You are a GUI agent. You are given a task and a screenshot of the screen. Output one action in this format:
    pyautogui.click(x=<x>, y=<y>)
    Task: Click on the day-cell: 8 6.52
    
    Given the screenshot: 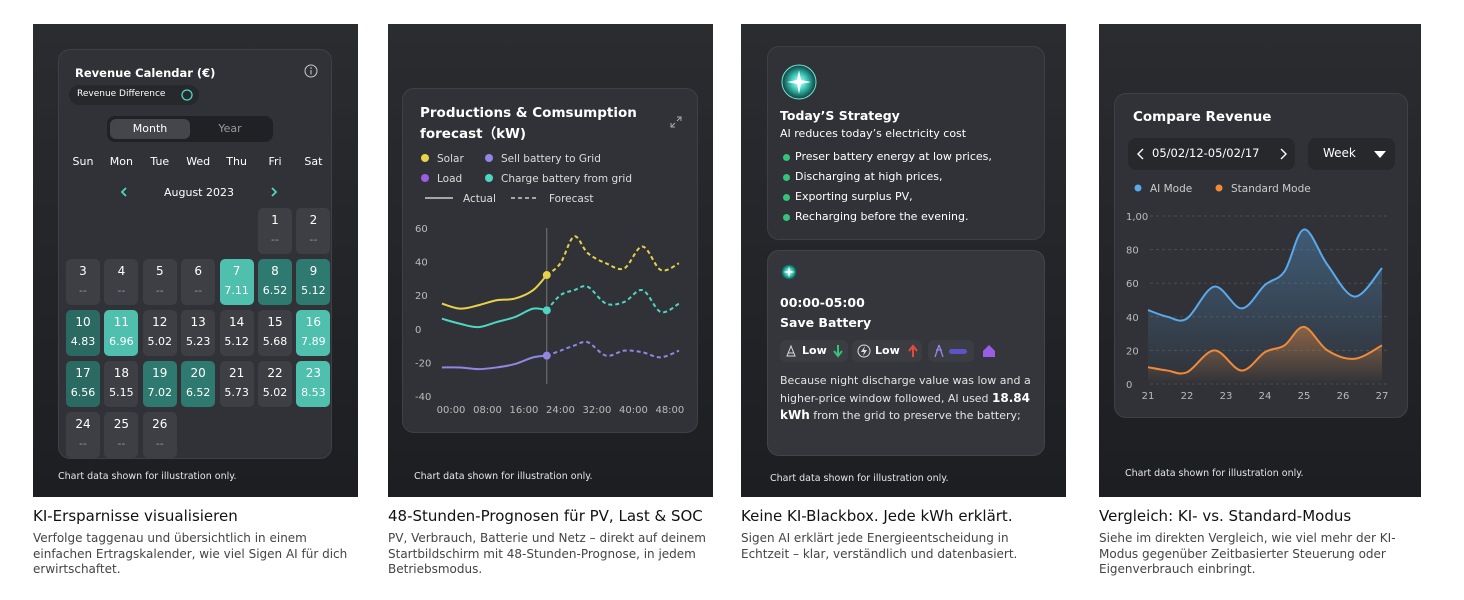 What is the action you would take?
    pyautogui.click(x=275, y=282)
    